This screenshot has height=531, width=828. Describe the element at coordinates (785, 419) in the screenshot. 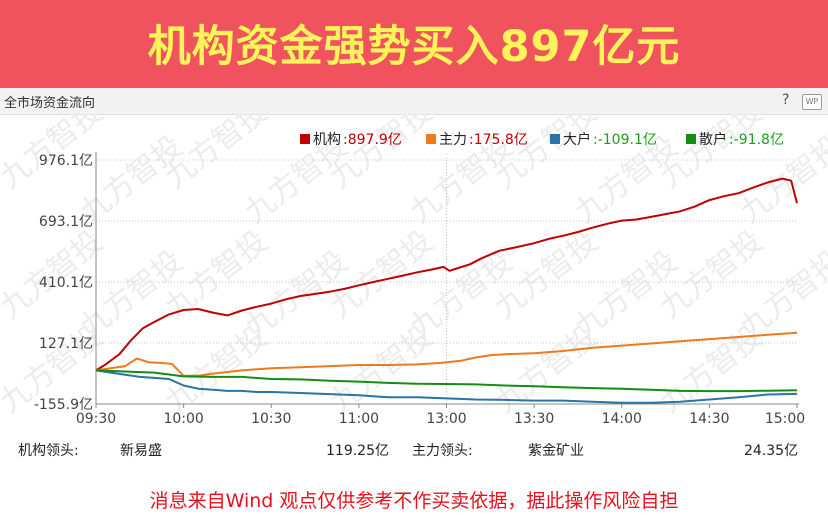

I see `x-tick-label: 15:00` at that location.